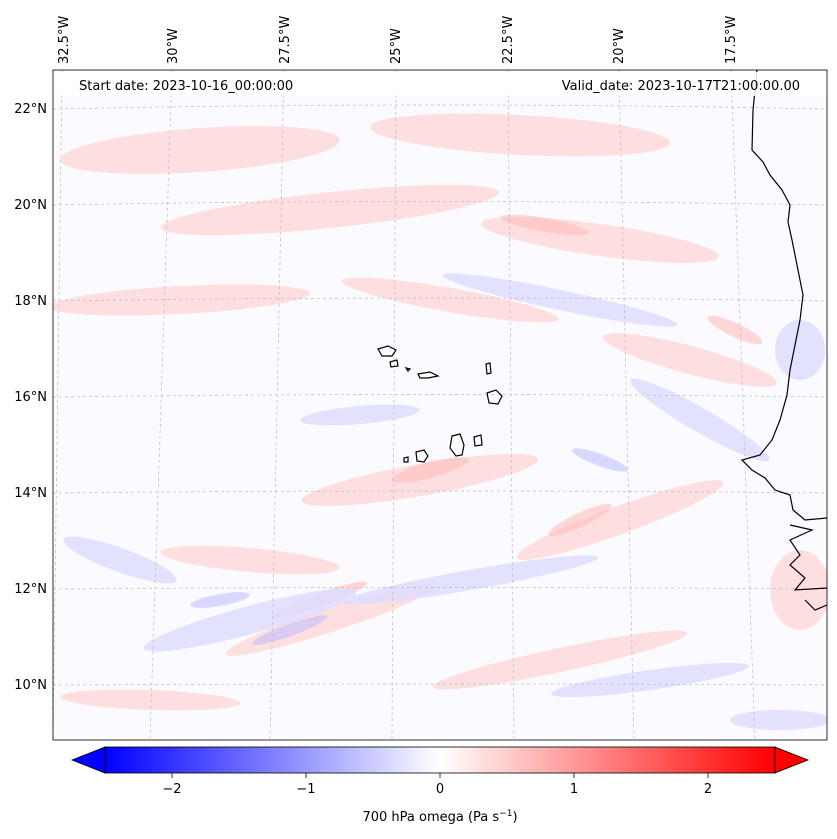 This screenshot has width=837, height=839. What do you see at coordinates (305, 789) in the screenshot?
I see `colorbar-tick-label: −1` at bounding box center [305, 789].